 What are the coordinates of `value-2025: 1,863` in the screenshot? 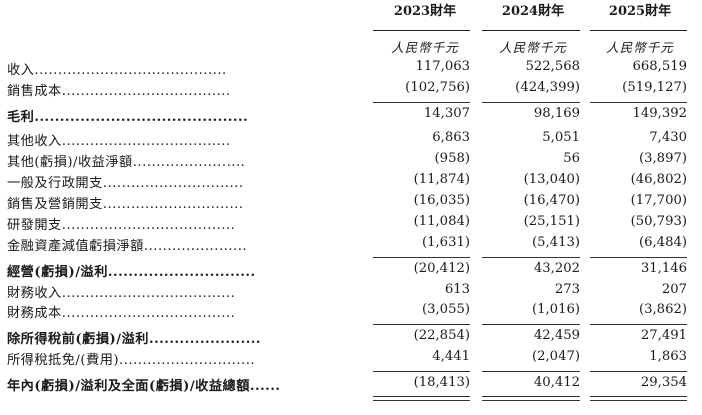 It's located at (668, 356).